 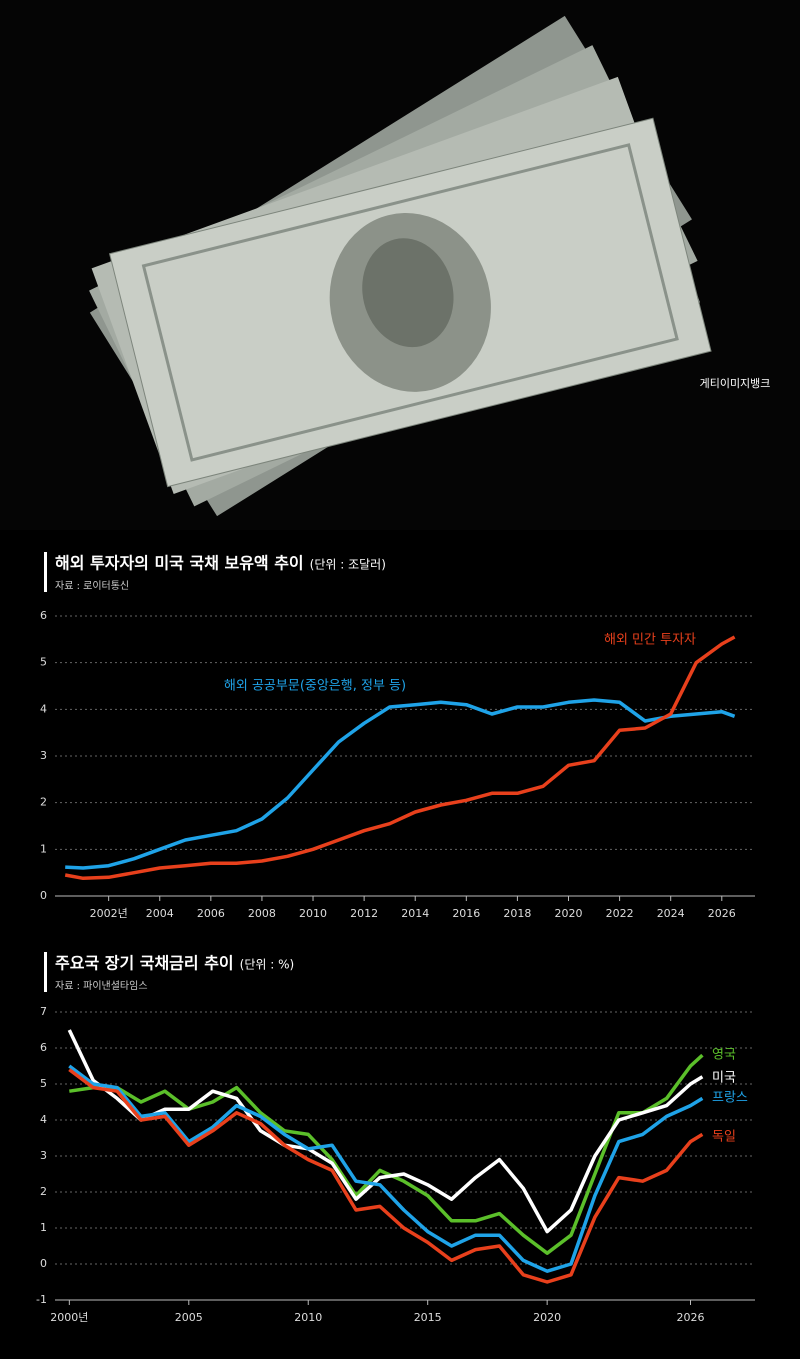 I want to click on x-tick-label: 2006, so click(x=211, y=913).